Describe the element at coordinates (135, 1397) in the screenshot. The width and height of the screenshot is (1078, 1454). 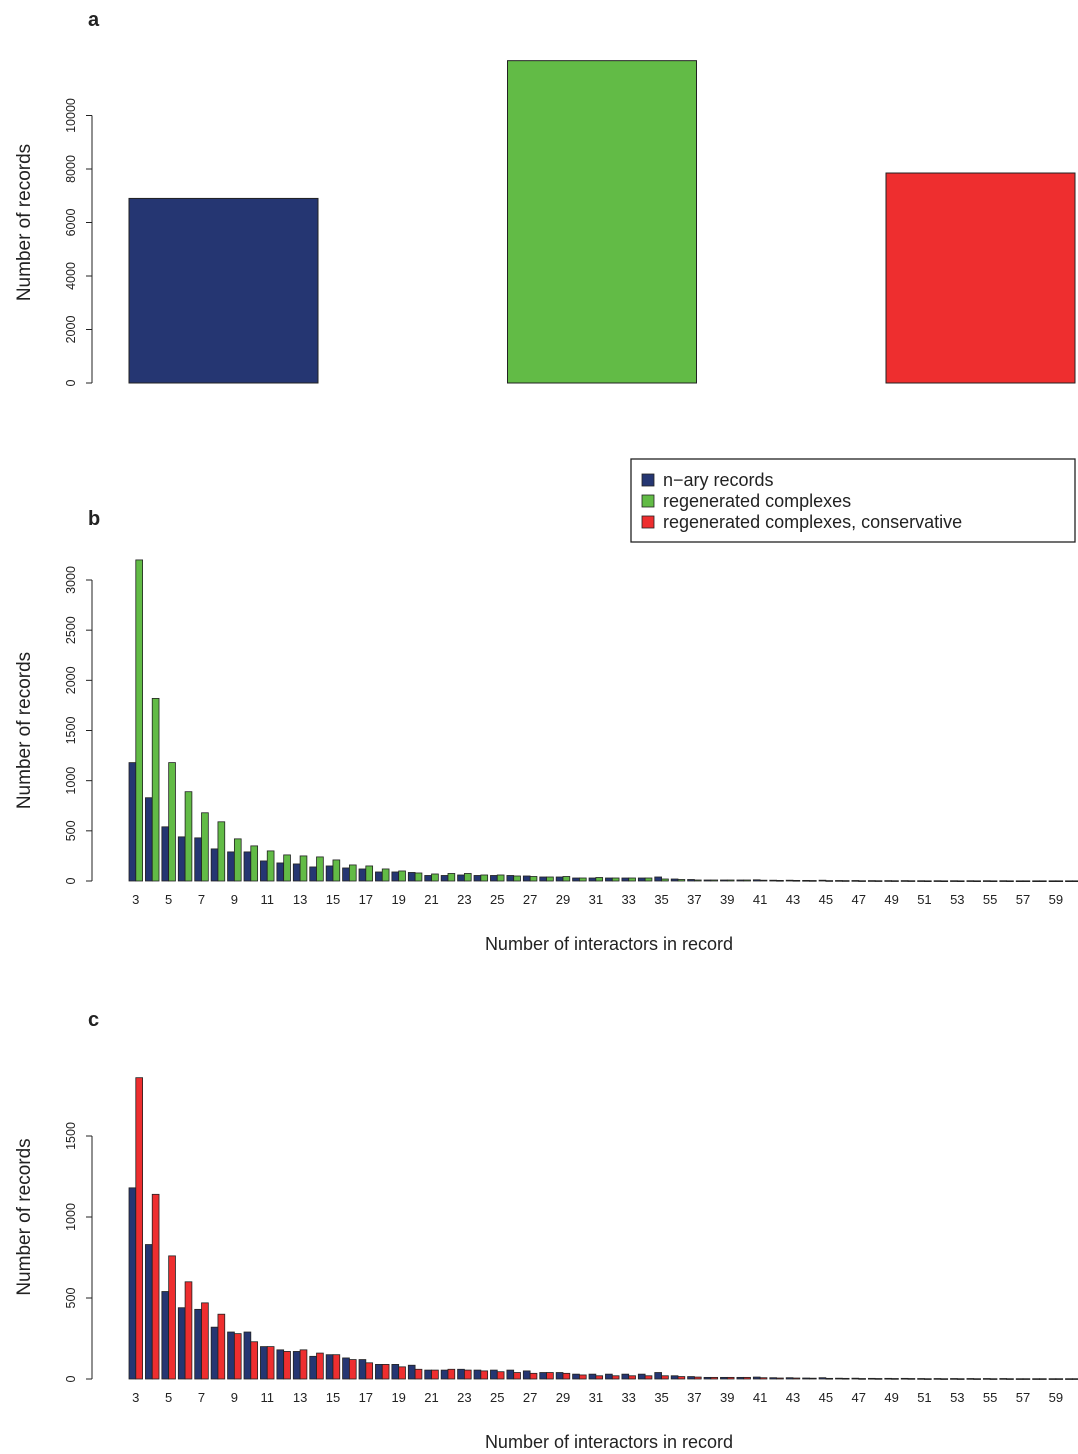
I see `panel-c-x-tick-label: 3` at that location.